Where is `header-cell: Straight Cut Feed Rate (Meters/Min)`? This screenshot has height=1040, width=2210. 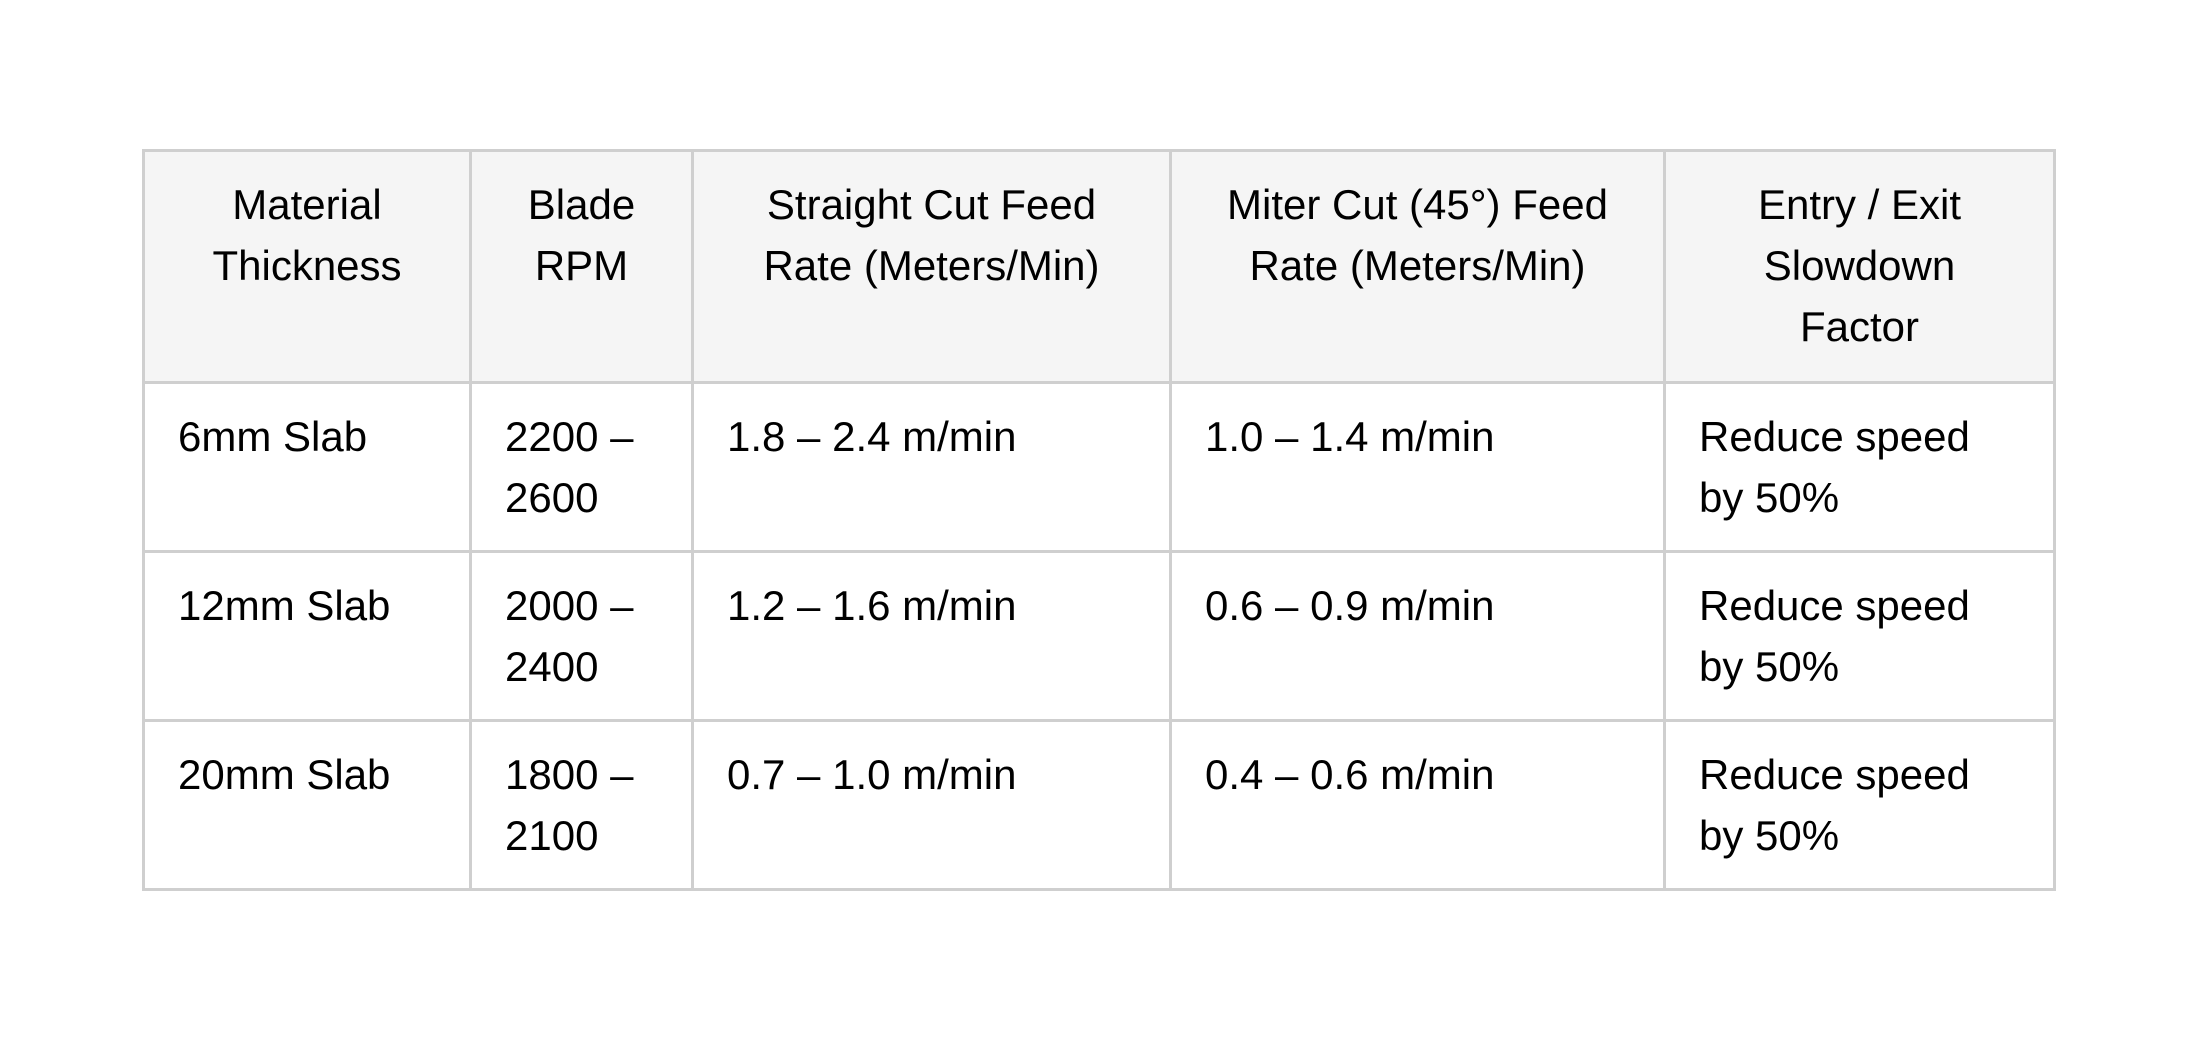 header-cell: Straight Cut Feed Rate (Meters/Min) is located at coordinates (931, 266).